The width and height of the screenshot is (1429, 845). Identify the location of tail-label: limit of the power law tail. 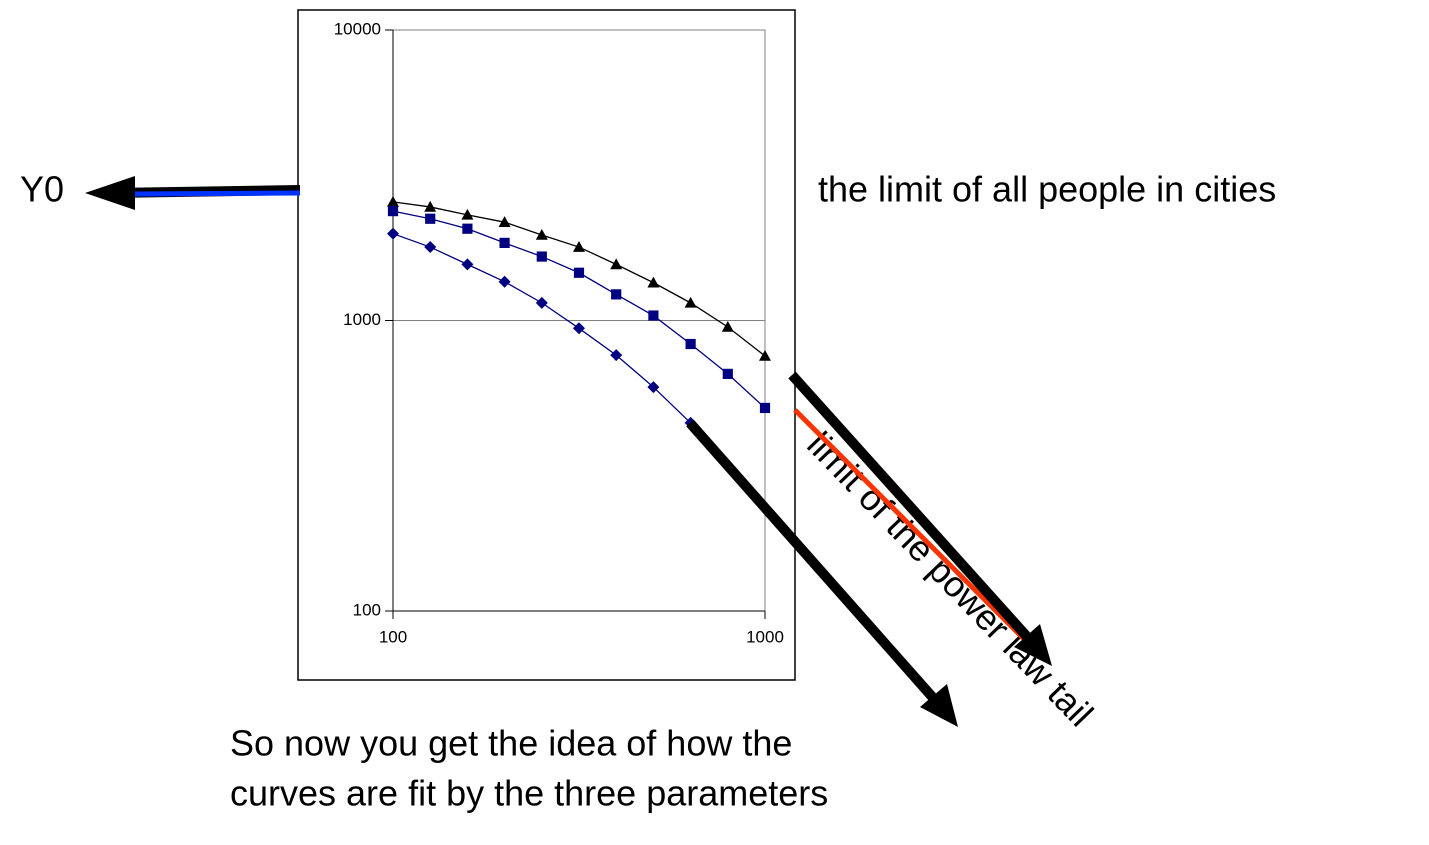
(950, 579).